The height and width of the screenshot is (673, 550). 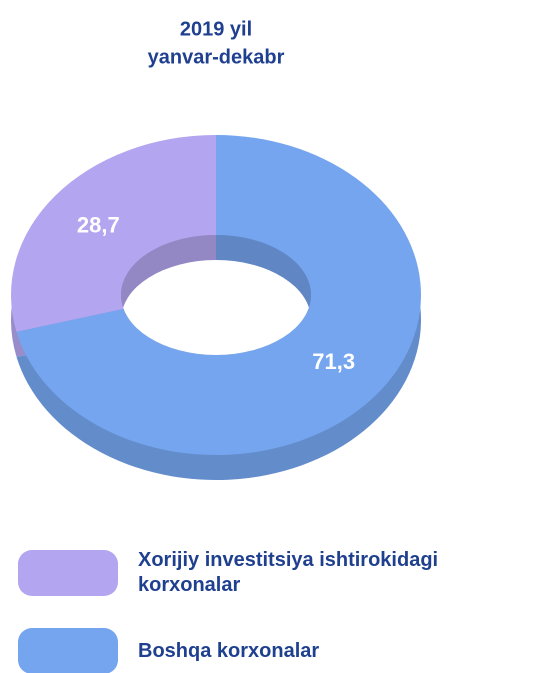 I want to click on data-label: 28,7, so click(x=98, y=225).